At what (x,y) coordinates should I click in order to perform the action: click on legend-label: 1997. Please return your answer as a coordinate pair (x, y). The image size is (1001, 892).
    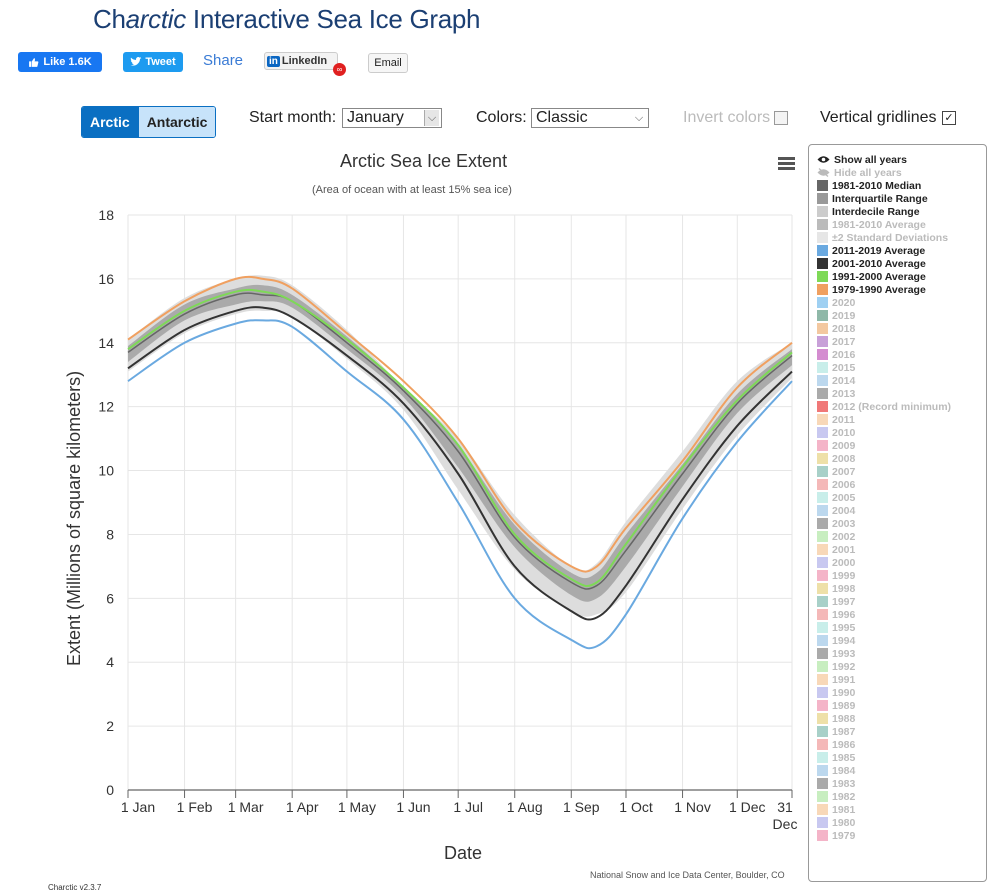
    Looking at the image, I should click on (844, 601).